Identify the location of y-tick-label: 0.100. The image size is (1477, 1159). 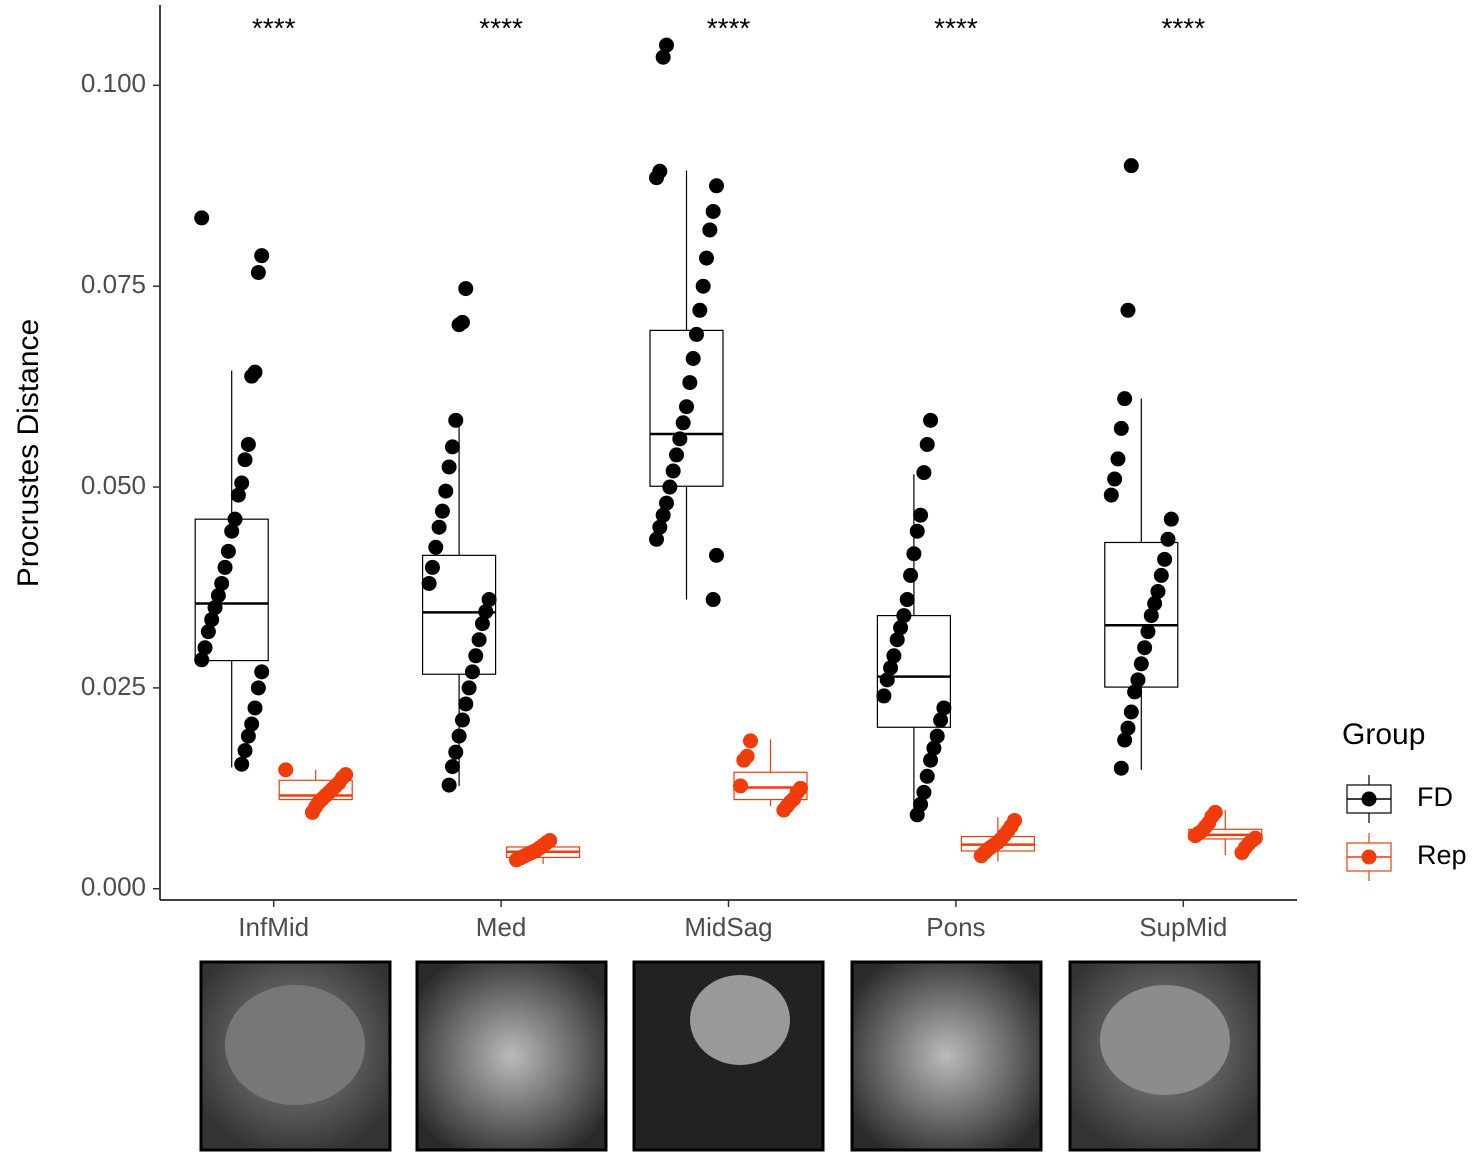
(113, 83).